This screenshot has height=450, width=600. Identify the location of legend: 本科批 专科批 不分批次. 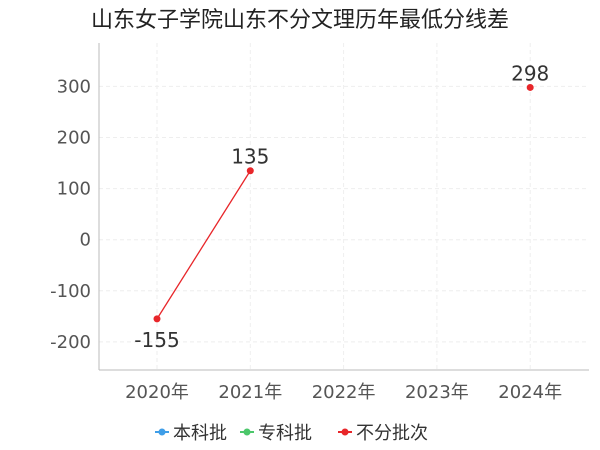
(291, 433).